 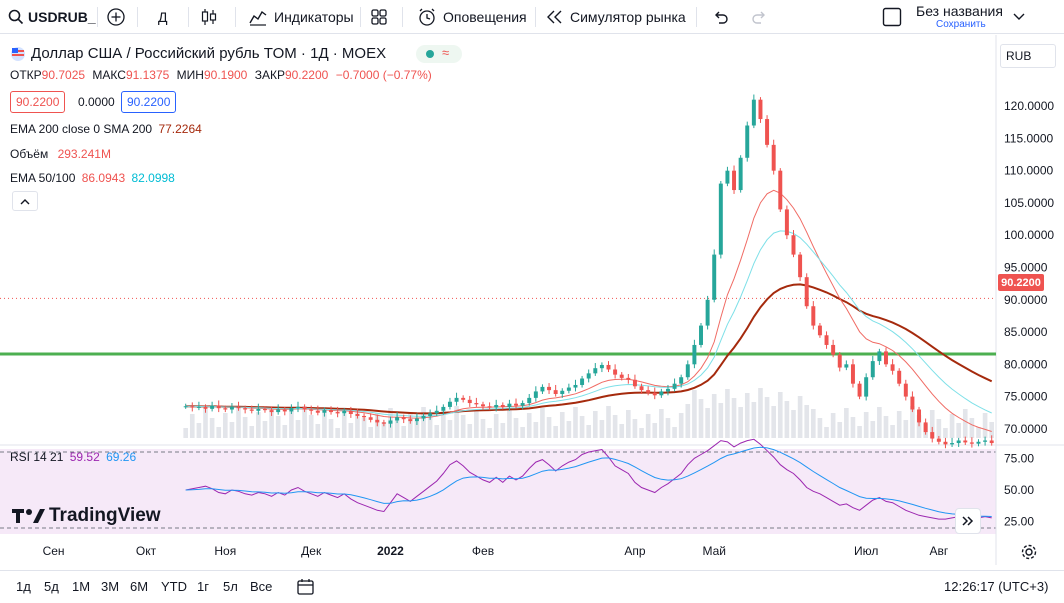 What do you see at coordinates (139, 586) in the screenshot?
I see `range-button-6М: 6М` at bounding box center [139, 586].